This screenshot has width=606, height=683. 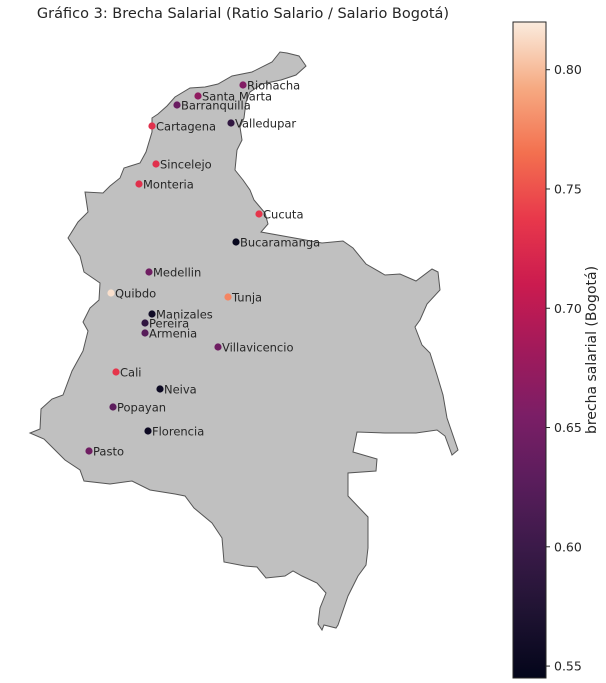 I want to click on city-label: Armenia, so click(x=173, y=334).